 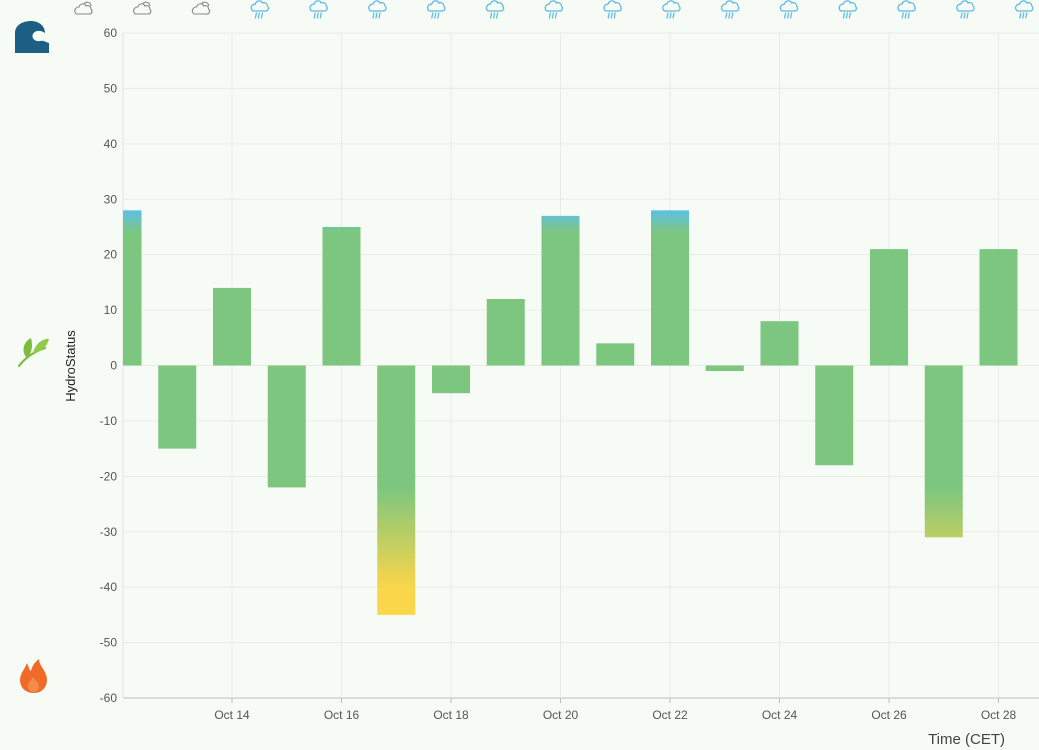 I want to click on y-tick-label: 20, so click(x=111, y=255).